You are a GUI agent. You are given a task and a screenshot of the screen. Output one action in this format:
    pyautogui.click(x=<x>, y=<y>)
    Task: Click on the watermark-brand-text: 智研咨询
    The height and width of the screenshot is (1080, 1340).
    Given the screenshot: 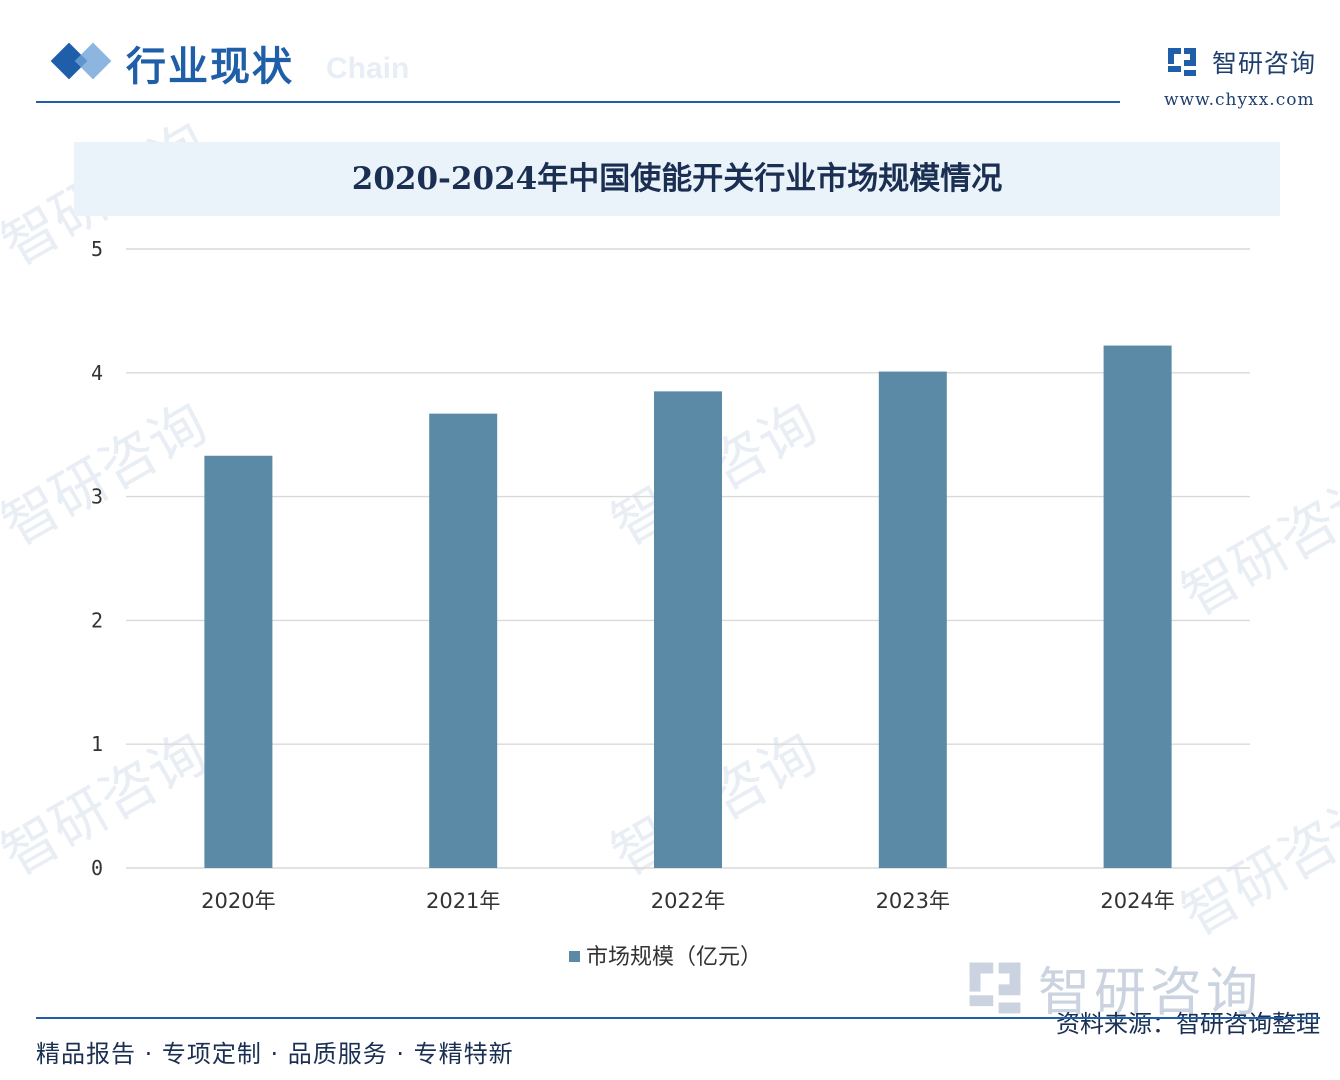 What is the action you would take?
    pyautogui.click(x=1150, y=993)
    